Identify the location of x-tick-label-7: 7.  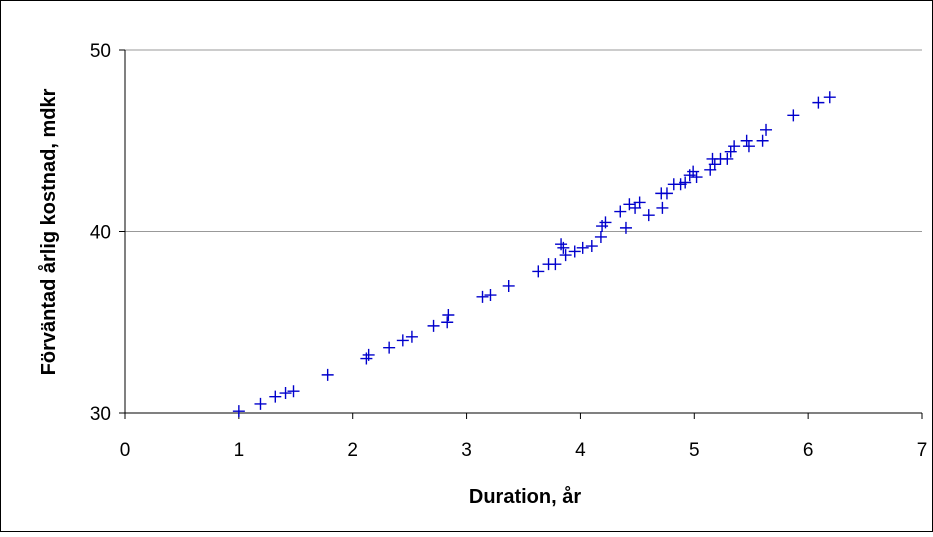
(922, 450).